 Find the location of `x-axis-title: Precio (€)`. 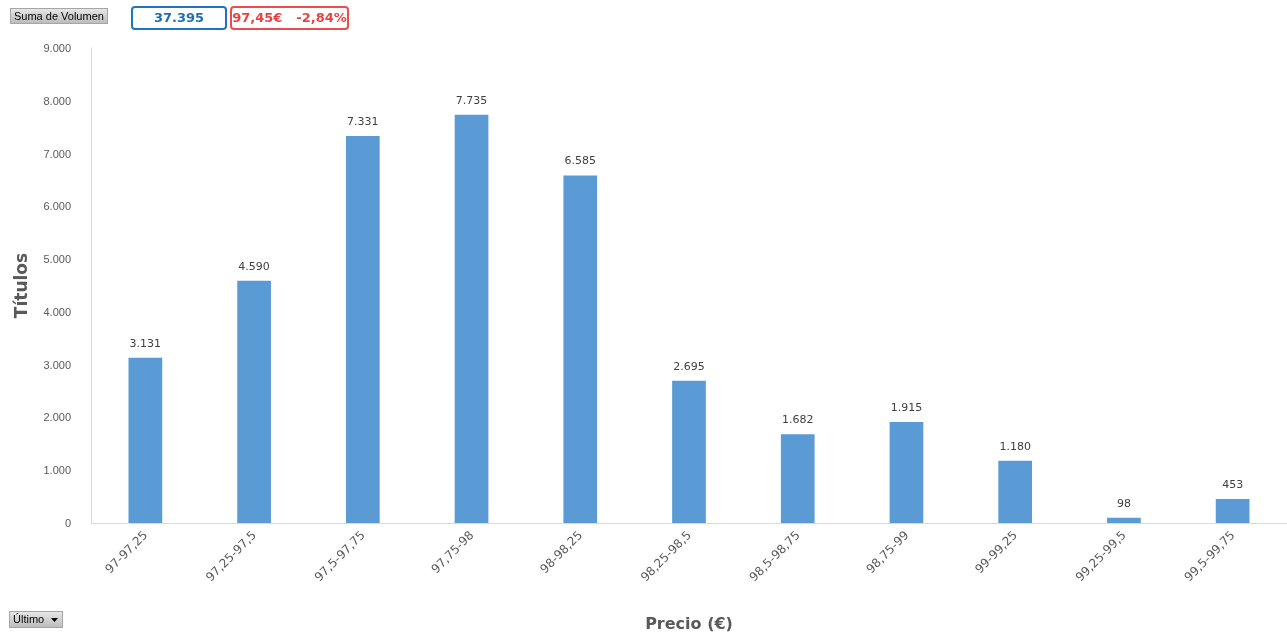

x-axis-title: Precio (€) is located at coordinates (689, 623).